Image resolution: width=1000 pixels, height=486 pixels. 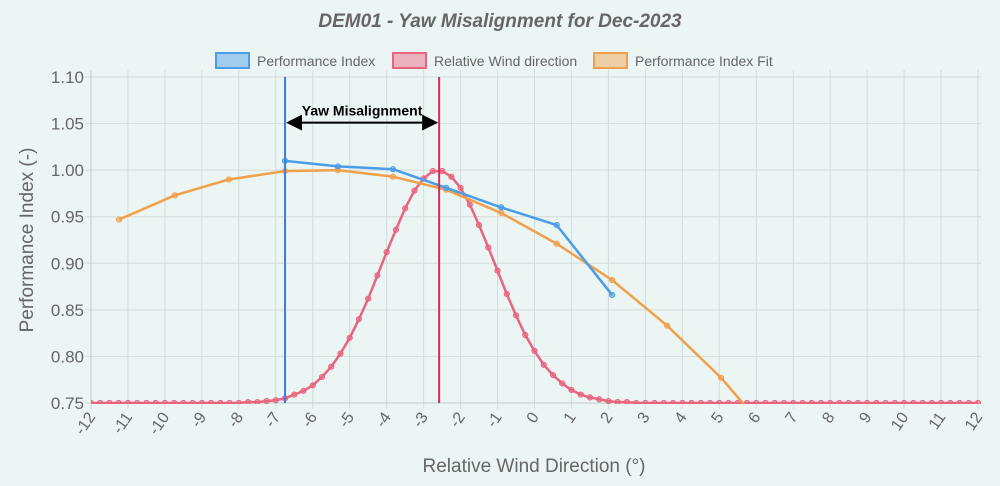 What do you see at coordinates (123, 423) in the screenshot?
I see `x-tick-label: -11` at bounding box center [123, 423].